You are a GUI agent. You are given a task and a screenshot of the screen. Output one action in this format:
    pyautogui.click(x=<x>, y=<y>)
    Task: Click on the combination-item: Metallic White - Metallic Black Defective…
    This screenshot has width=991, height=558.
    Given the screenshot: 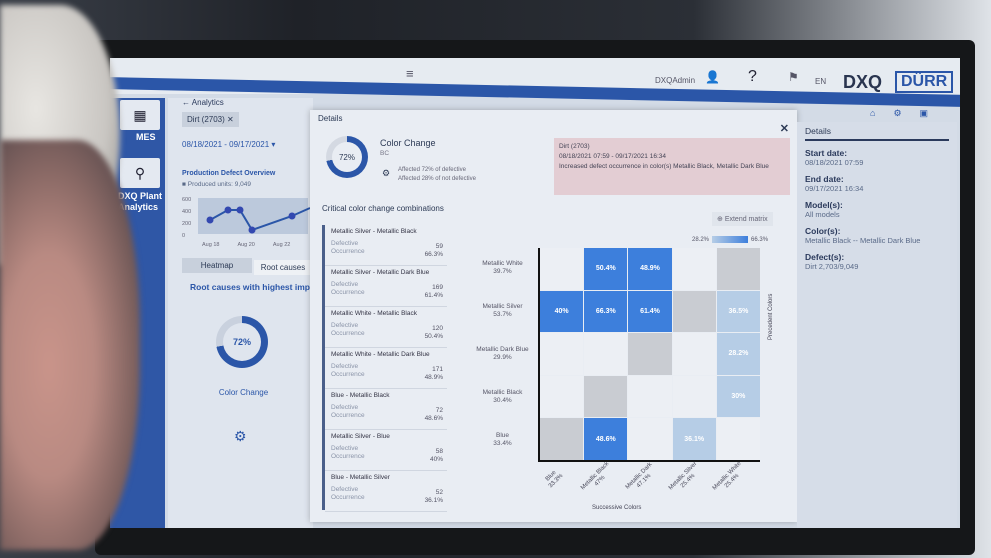 What is the action you would take?
    pyautogui.click(x=386, y=327)
    